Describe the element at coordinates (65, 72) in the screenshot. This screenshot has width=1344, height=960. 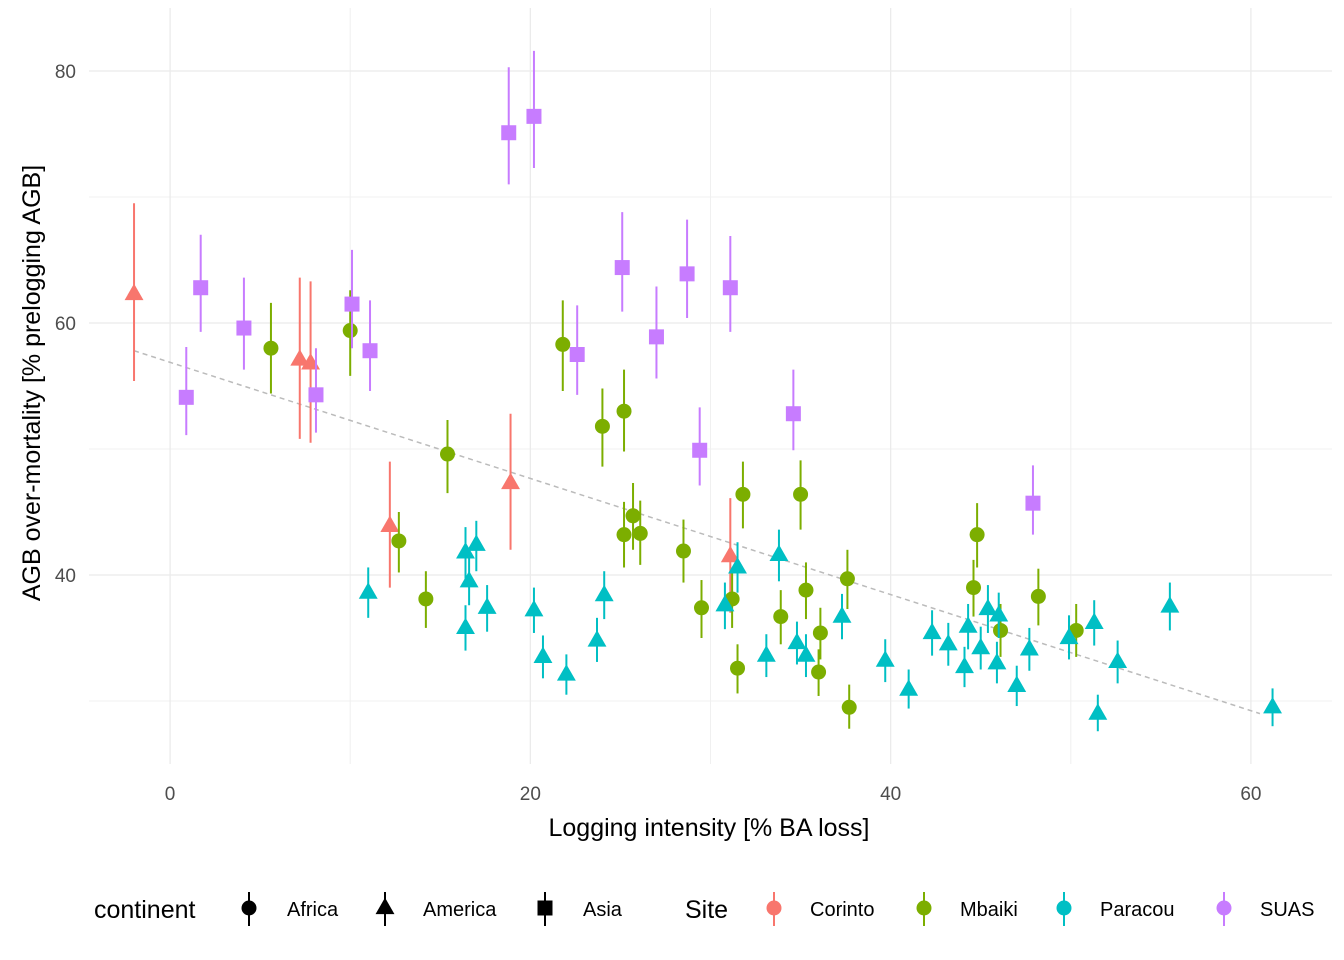
I see `y-tick-label: 80` at that location.